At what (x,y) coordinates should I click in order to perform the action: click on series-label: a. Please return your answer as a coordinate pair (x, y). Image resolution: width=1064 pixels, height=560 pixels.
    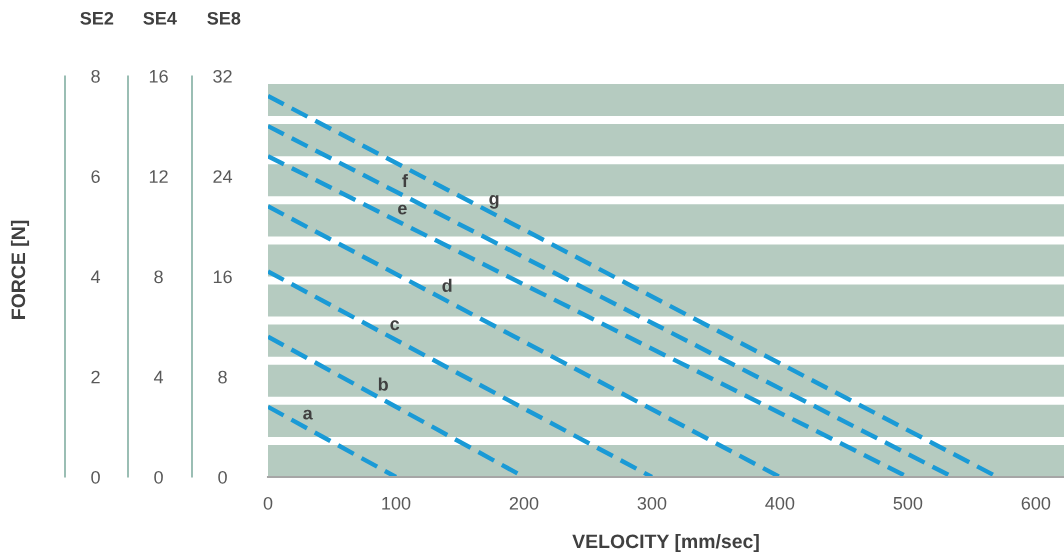
    Looking at the image, I should click on (308, 414).